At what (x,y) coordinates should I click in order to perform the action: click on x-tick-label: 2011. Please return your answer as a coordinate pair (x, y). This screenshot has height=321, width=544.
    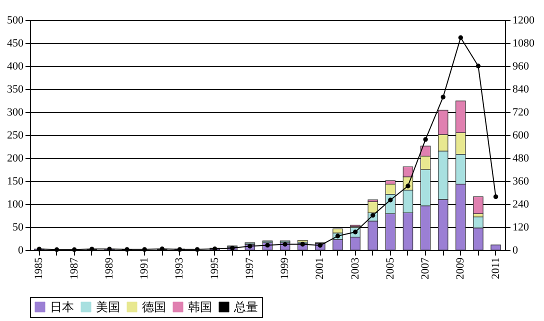
    Looking at the image, I should click on (496, 269).